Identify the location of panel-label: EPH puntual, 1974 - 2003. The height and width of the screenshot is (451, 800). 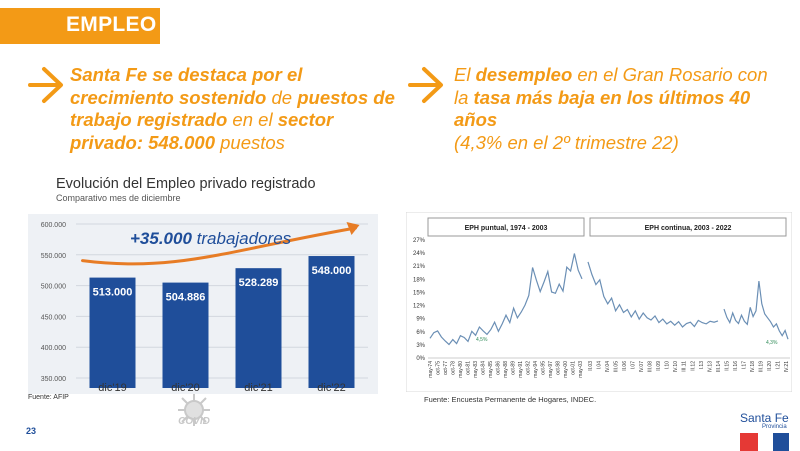
(506, 228).